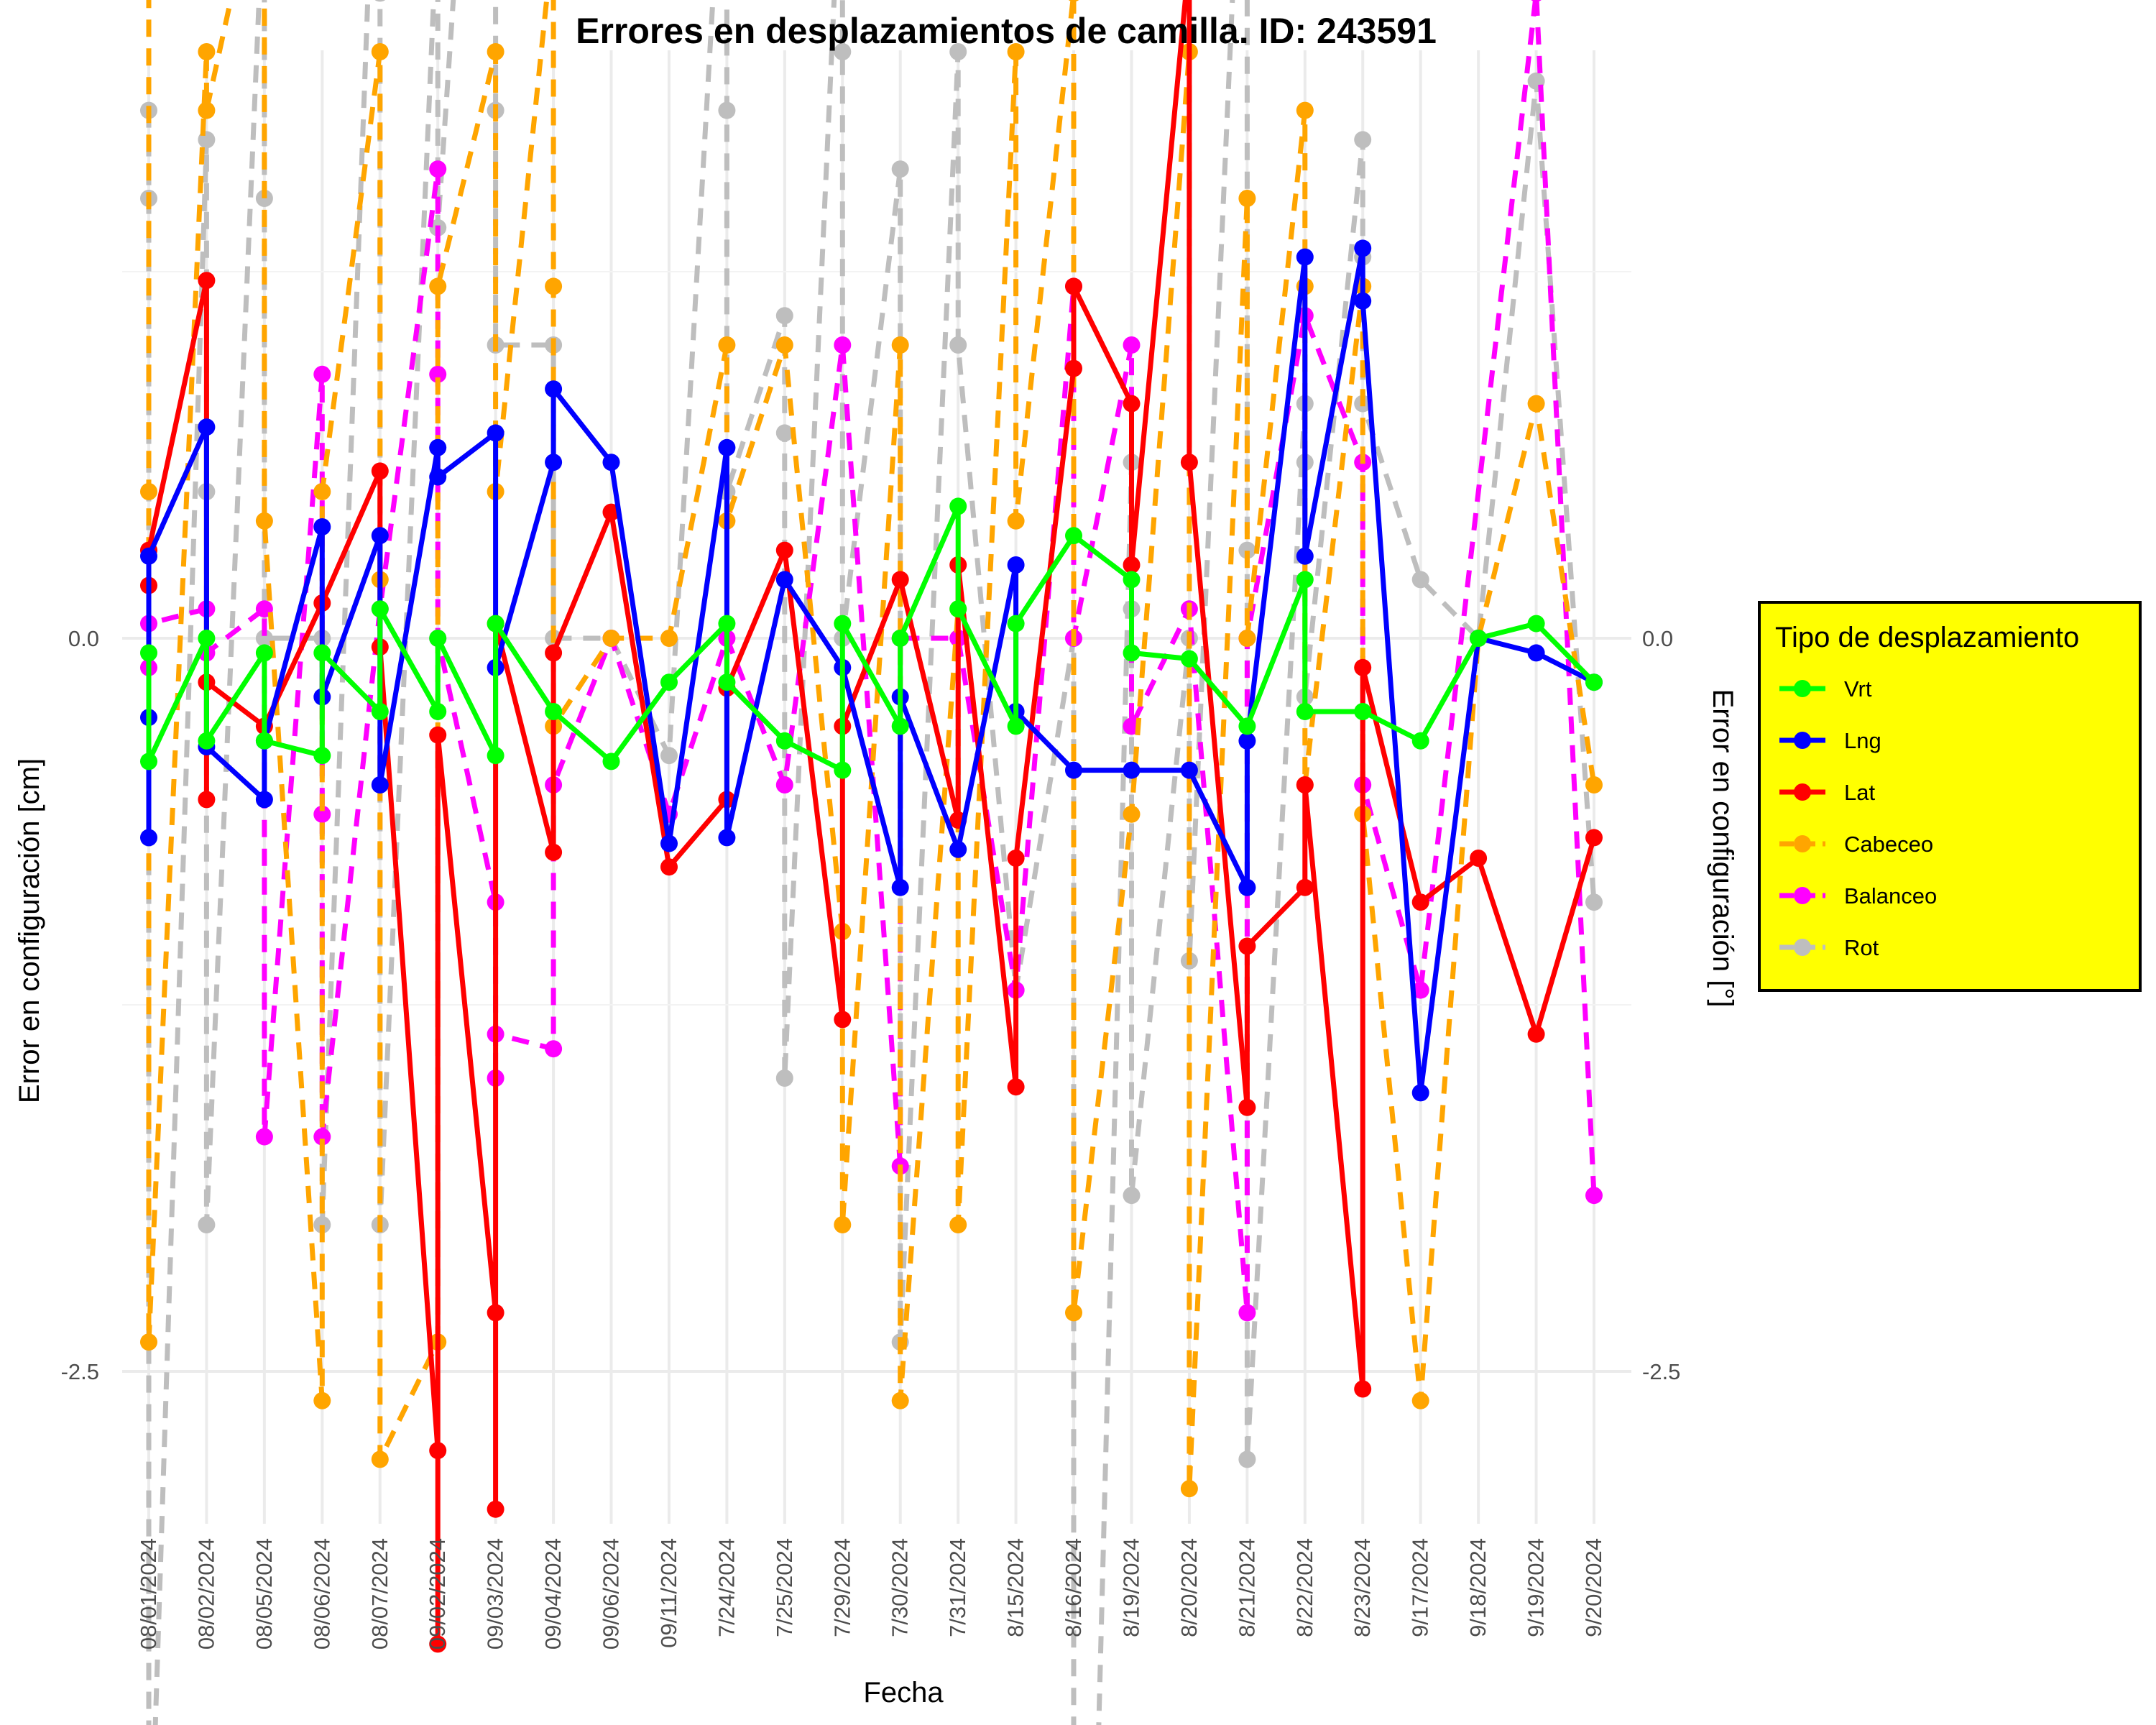 The height and width of the screenshot is (1725, 2156). I want to click on legend-label: Lat, so click(1859, 792).